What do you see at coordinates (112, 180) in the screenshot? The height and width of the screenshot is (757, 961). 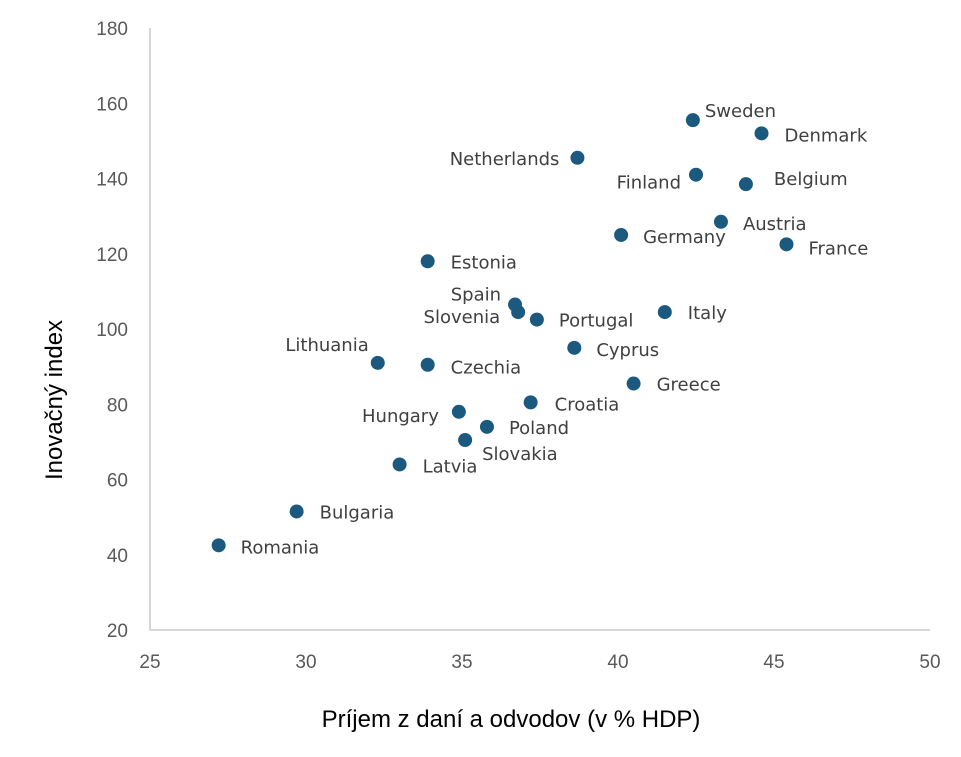 I see `y-tick-label: 140` at bounding box center [112, 180].